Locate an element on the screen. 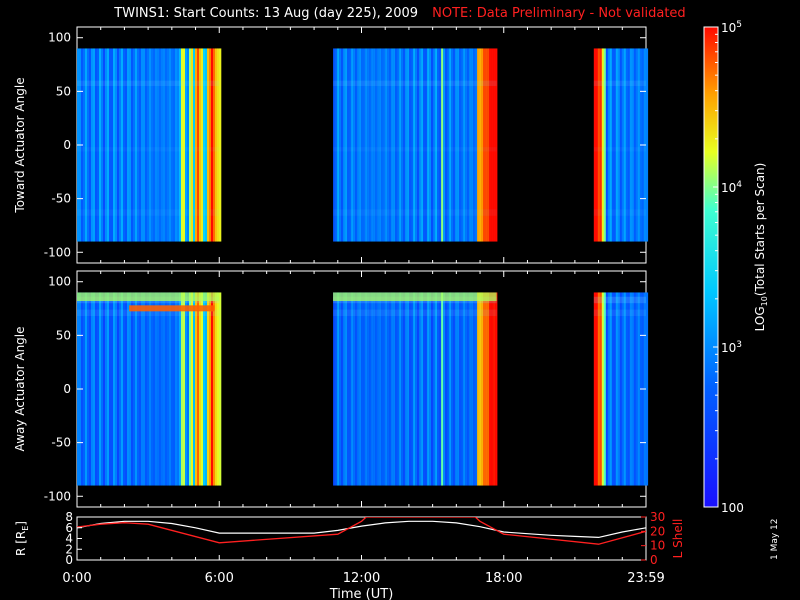  y-tick-label: 50 is located at coordinates (63, 91).